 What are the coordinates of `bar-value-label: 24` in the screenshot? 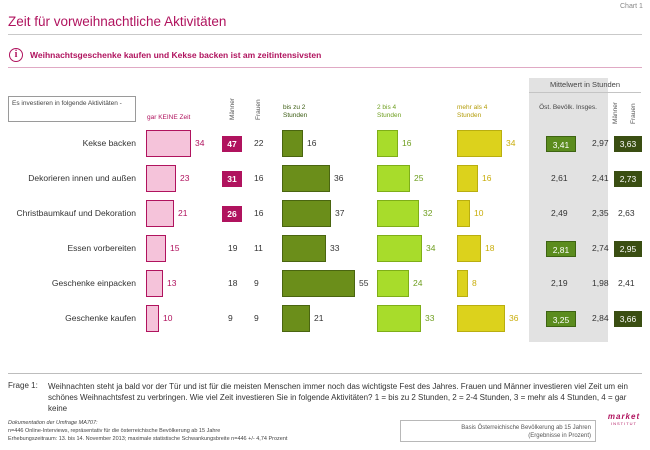 It's located at (418, 282).